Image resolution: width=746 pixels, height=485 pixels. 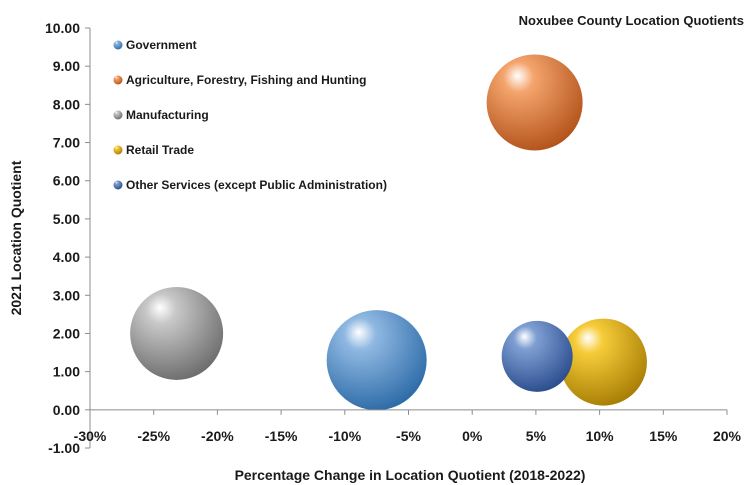 What do you see at coordinates (472, 436) in the screenshot?
I see `x-tick-label: 0%` at bounding box center [472, 436].